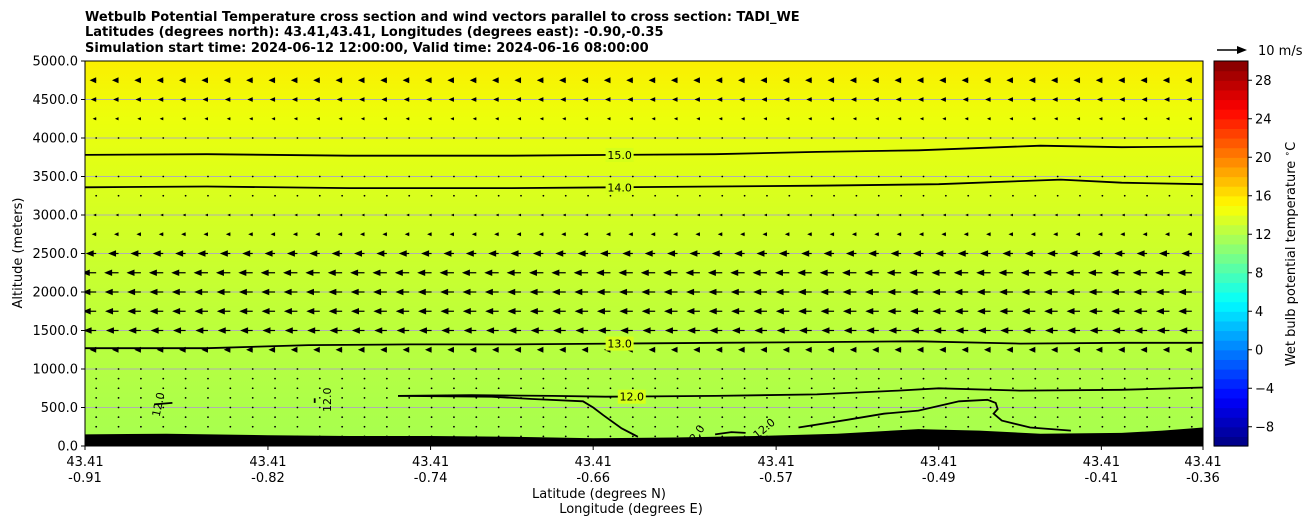 The image size is (1311, 526). What do you see at coordinates (644, 150) in the screenshot?
I see `contour-line` at bounding box center [644, 150].